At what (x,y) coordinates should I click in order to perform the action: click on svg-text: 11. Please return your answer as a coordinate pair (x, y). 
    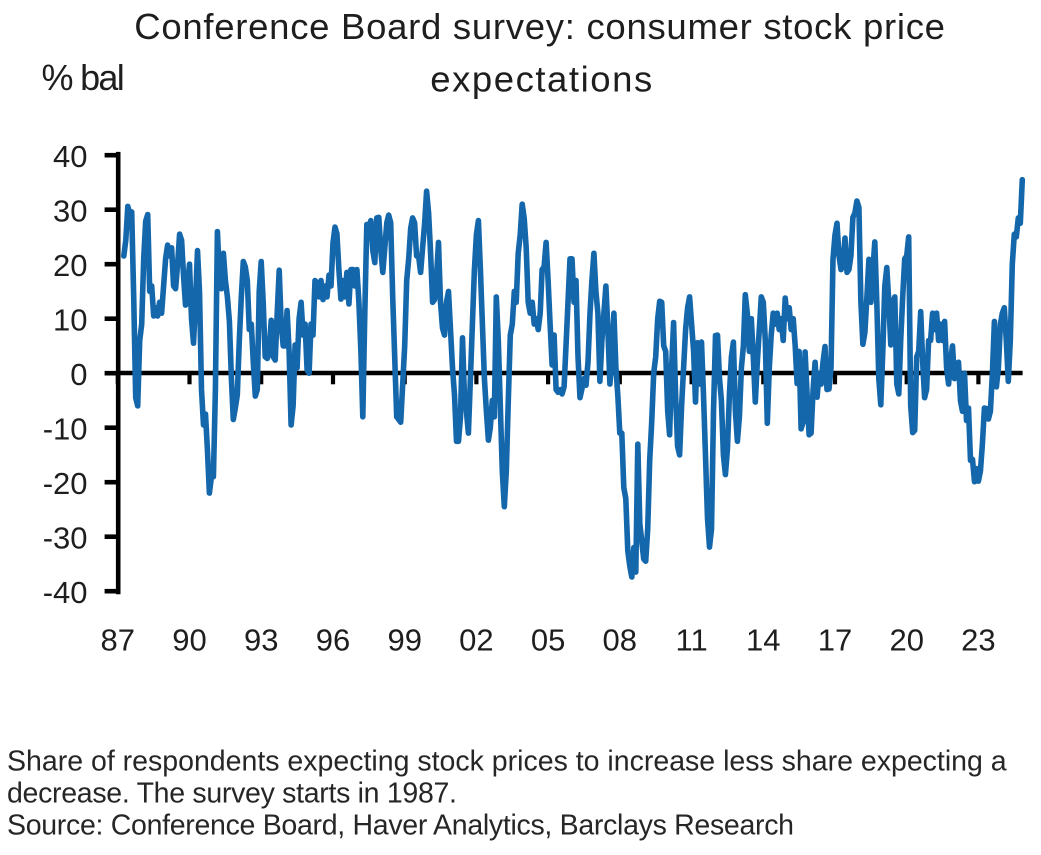
    Looking at the image, I should click on (692, 640).